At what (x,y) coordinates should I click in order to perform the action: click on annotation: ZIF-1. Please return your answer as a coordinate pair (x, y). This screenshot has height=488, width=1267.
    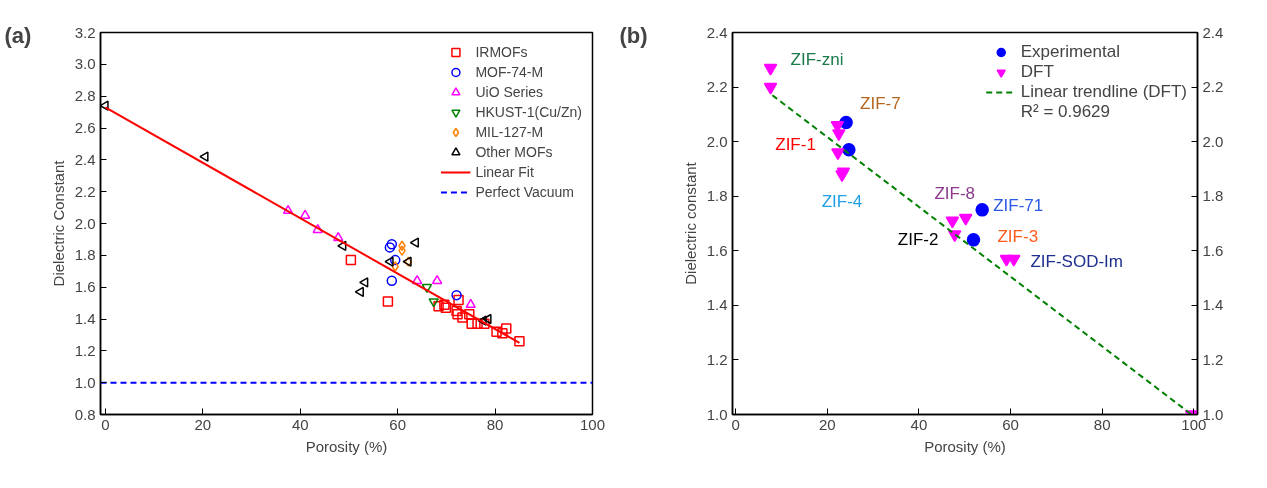
    Looking at the image, I should click on (795, 145).